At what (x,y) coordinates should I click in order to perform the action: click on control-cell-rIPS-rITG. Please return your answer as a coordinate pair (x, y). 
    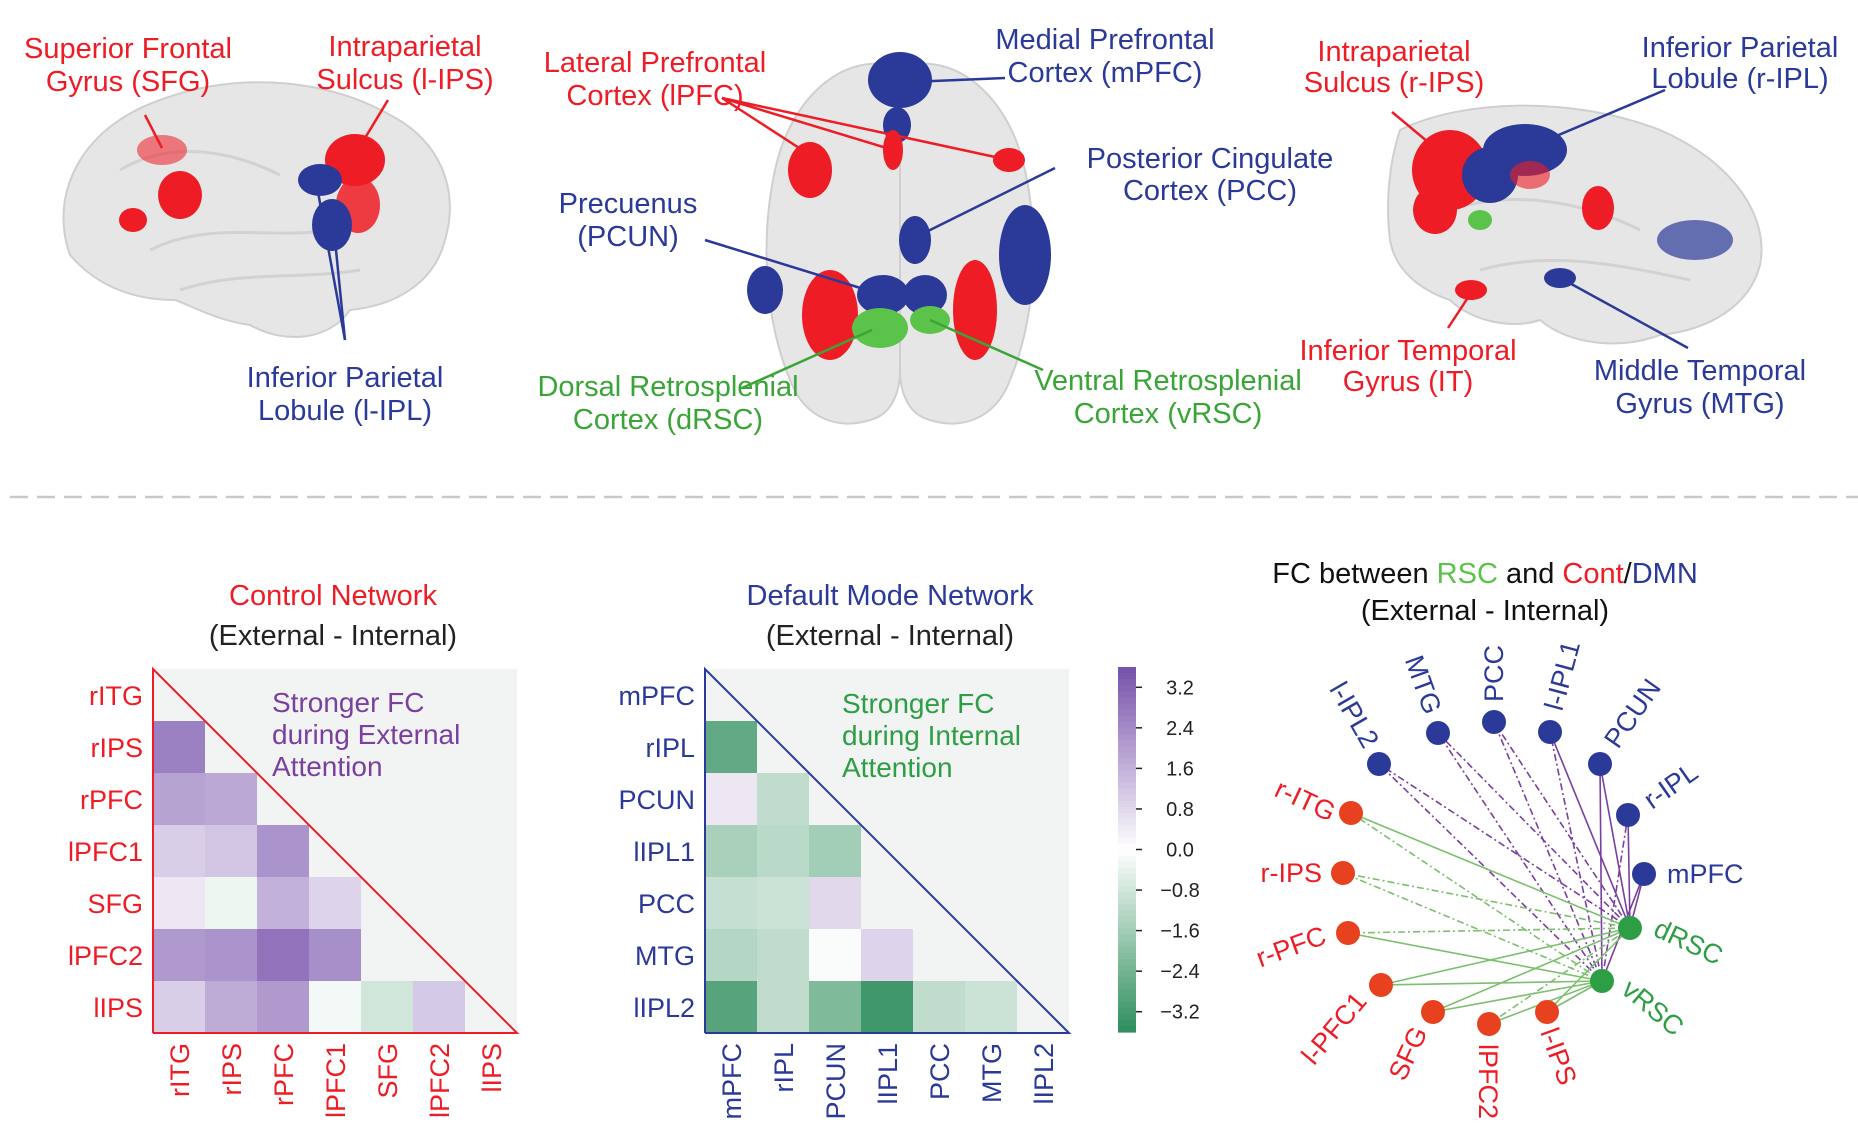
    Looking at the image, I should click on (179, 747).